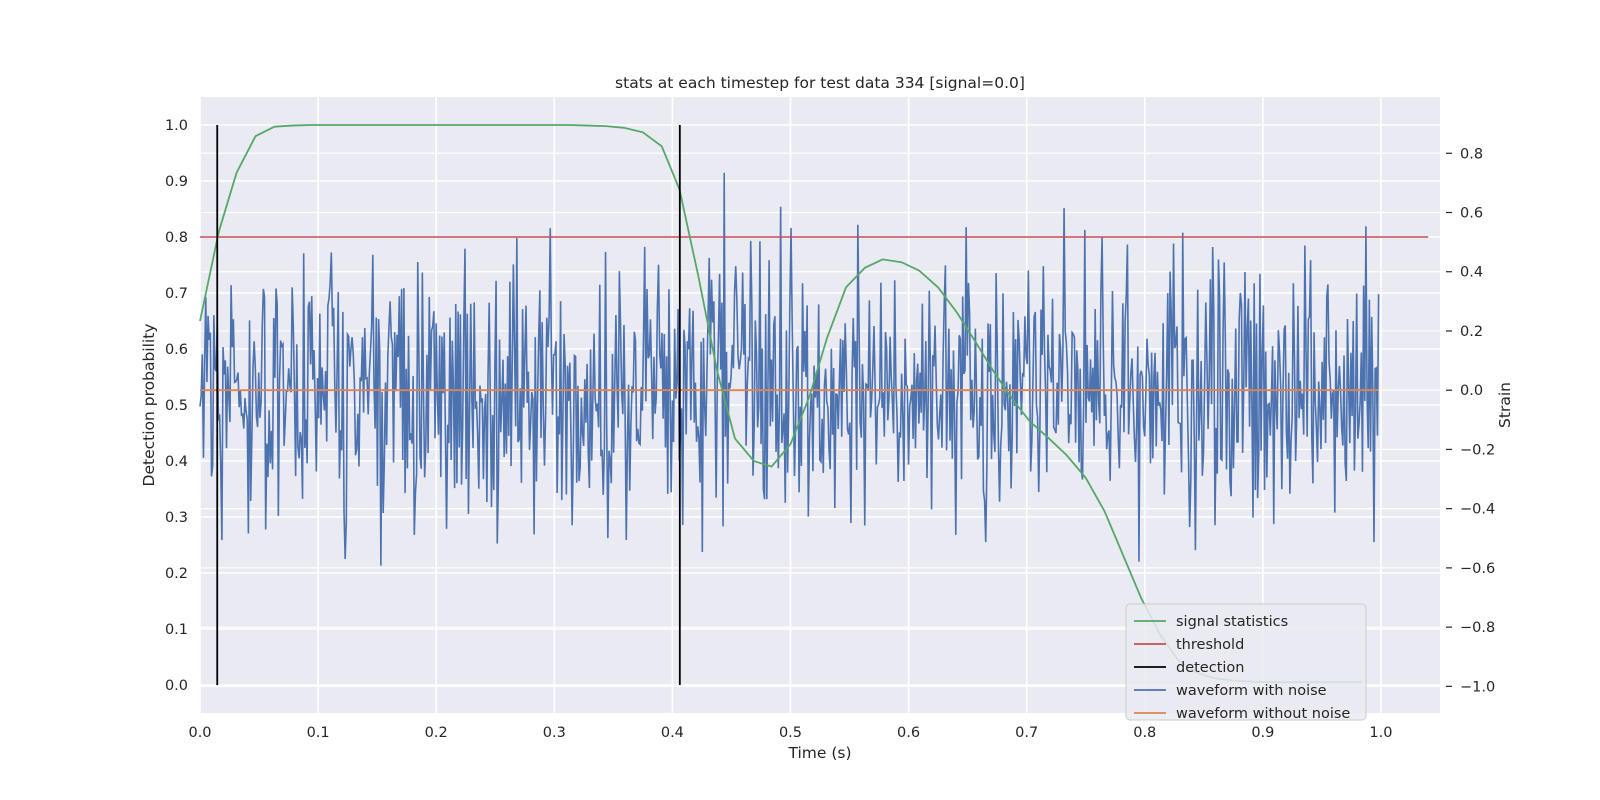 The width and height of the screenshot is (1600, 800). What do you see at coordinates (1262, 733) in the screenshot?
I see `x-tick-label: 0.9` at bounding box center [1262, 733].